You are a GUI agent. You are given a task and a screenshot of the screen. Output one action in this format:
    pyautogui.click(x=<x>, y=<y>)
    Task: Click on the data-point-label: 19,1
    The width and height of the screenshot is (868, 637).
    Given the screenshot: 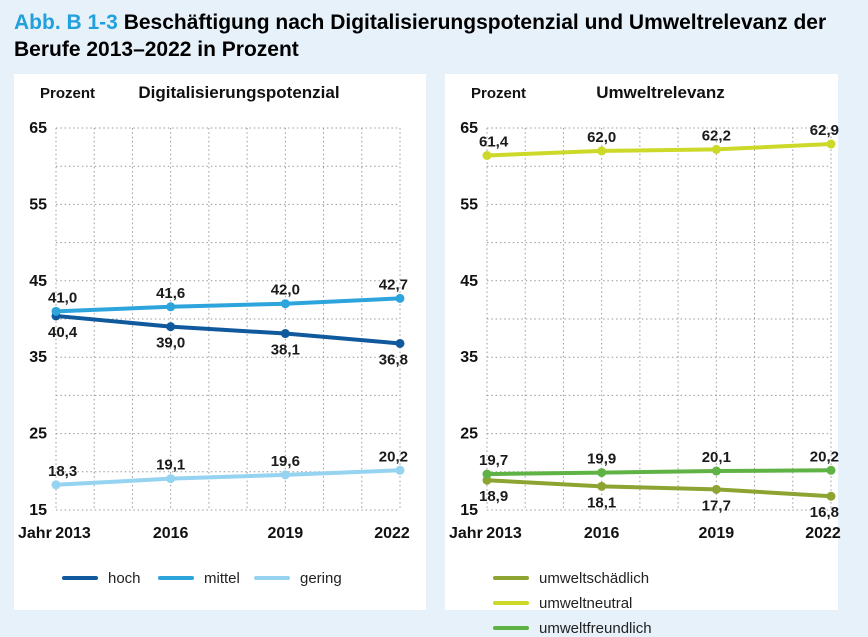 What is the action you would take?
    pyautogui.click(x=170, y=464)
    